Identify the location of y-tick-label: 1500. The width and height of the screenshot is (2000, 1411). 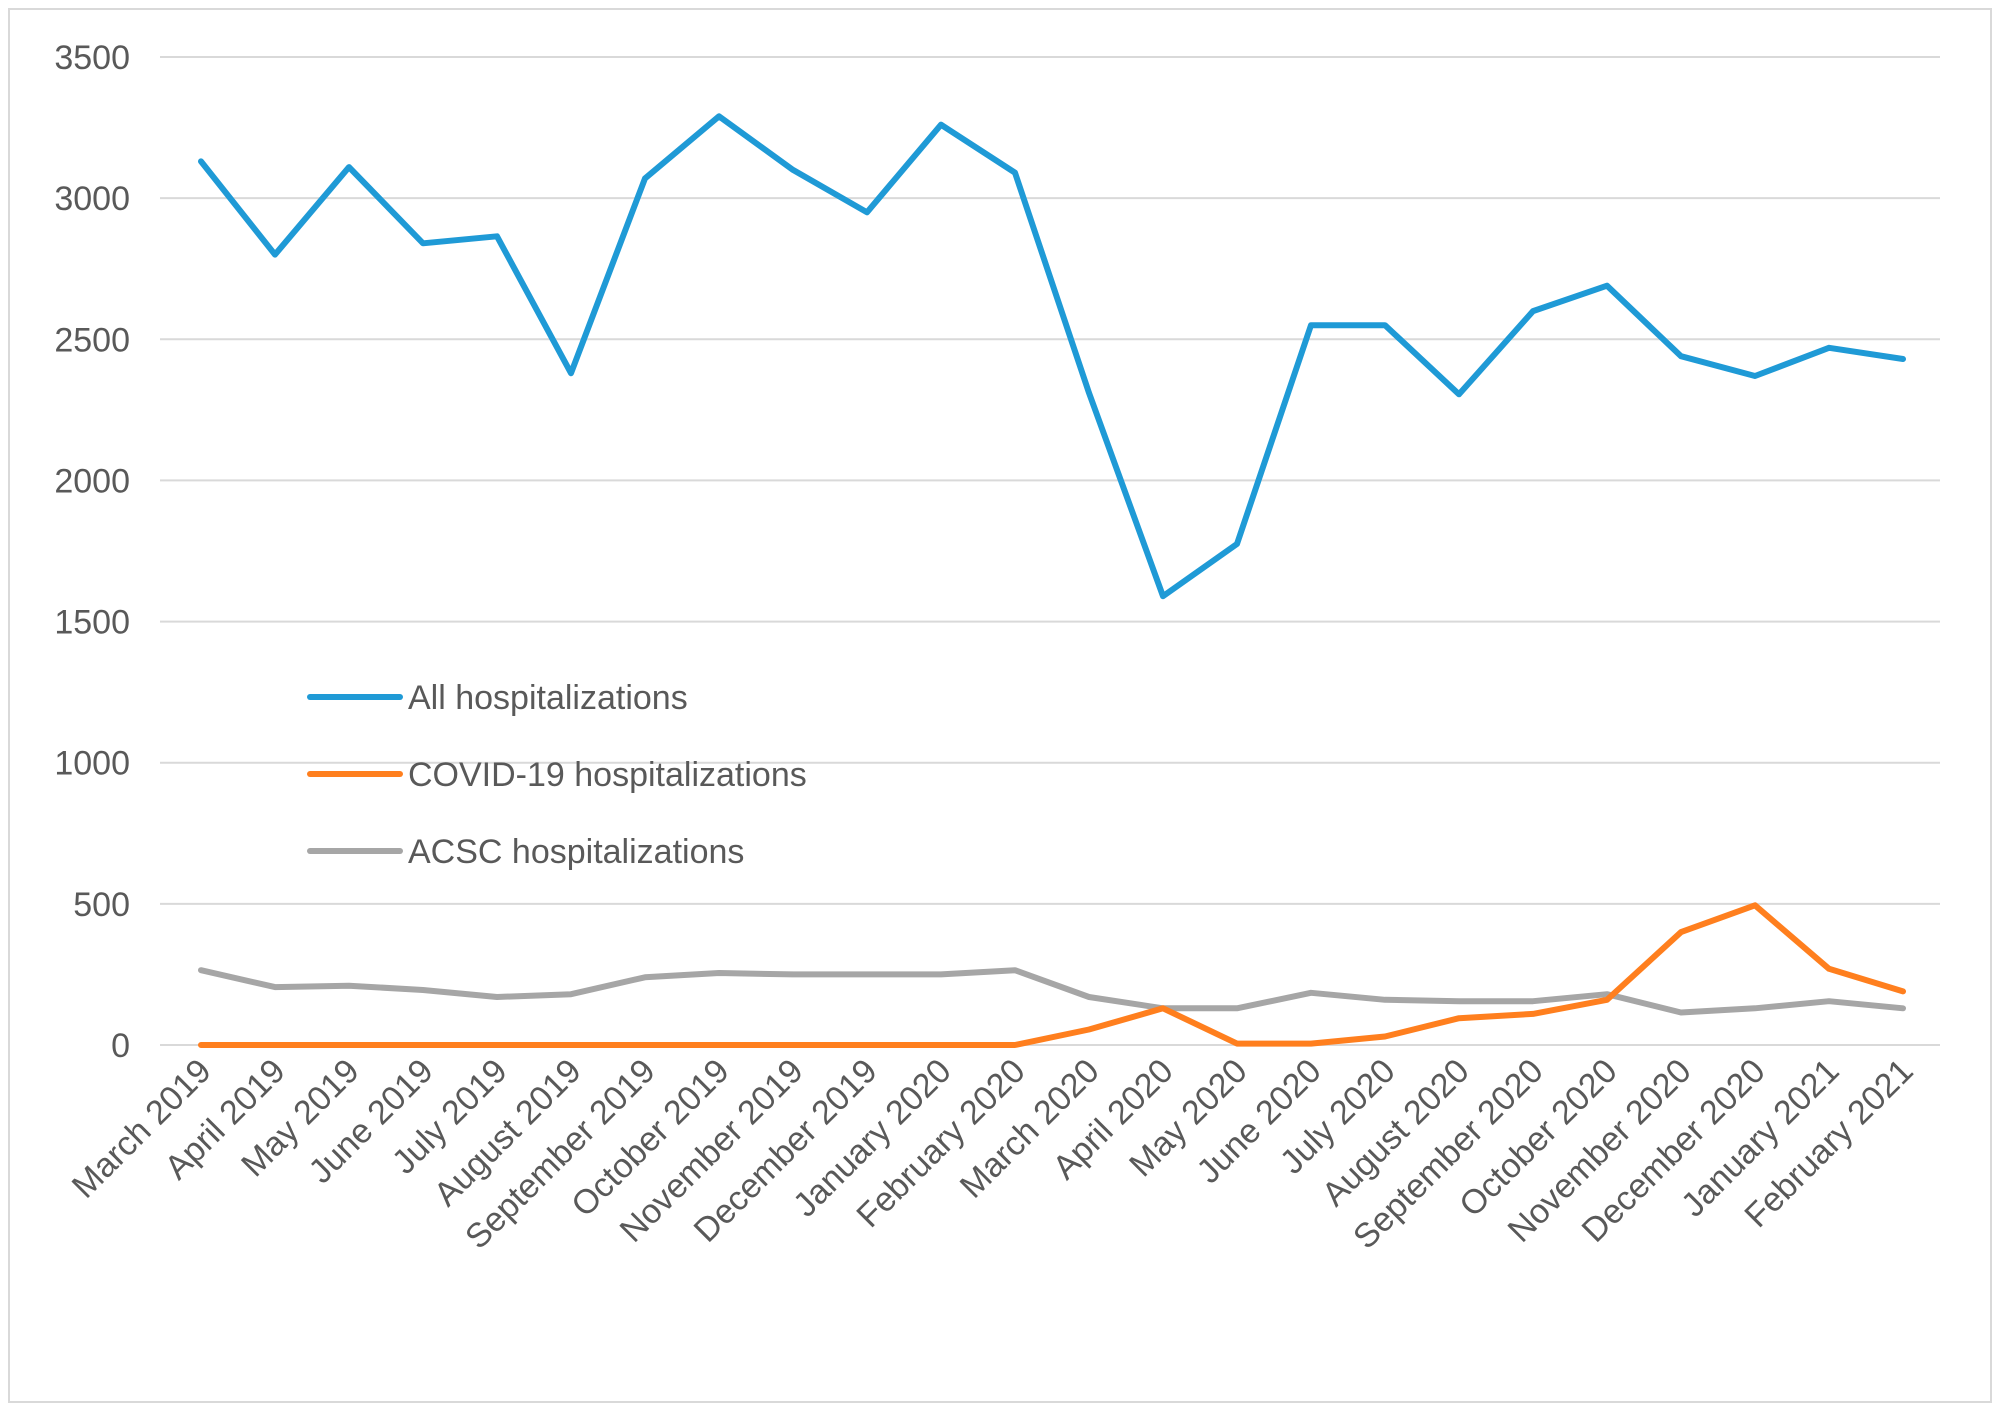
(92, 623).